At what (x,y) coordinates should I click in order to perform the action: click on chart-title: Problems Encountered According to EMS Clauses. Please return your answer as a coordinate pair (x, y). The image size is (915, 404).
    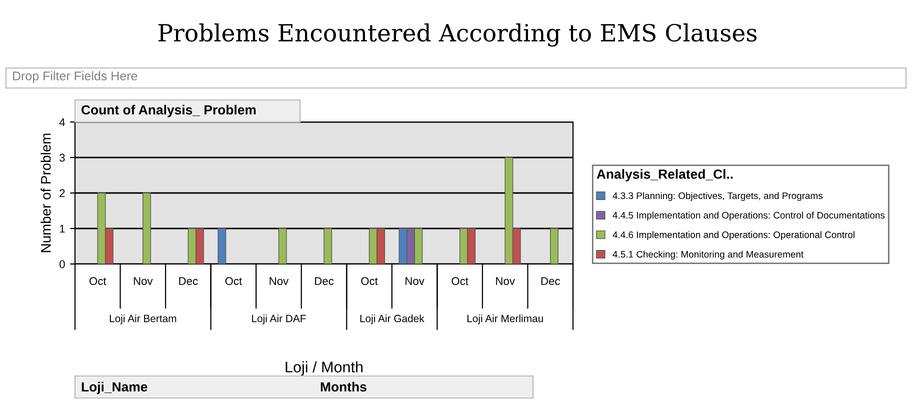
    Looking at the image, I should click on (457, 35).